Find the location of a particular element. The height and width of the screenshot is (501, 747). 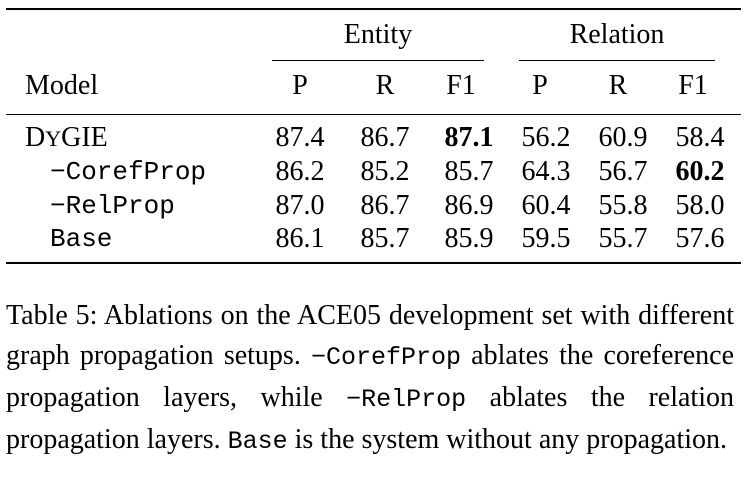

column-header-entity-f1: F1 is located at coordinates (461, 85).